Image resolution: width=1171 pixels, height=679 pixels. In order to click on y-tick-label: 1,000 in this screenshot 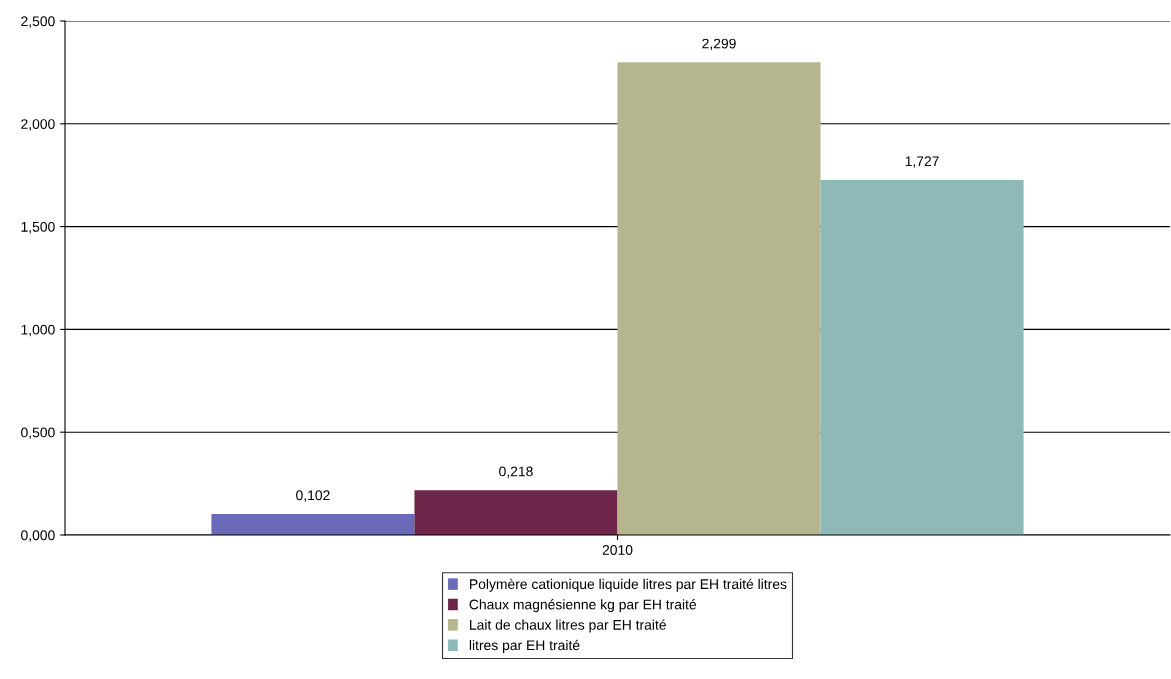, I will do `click(38, 330)`.